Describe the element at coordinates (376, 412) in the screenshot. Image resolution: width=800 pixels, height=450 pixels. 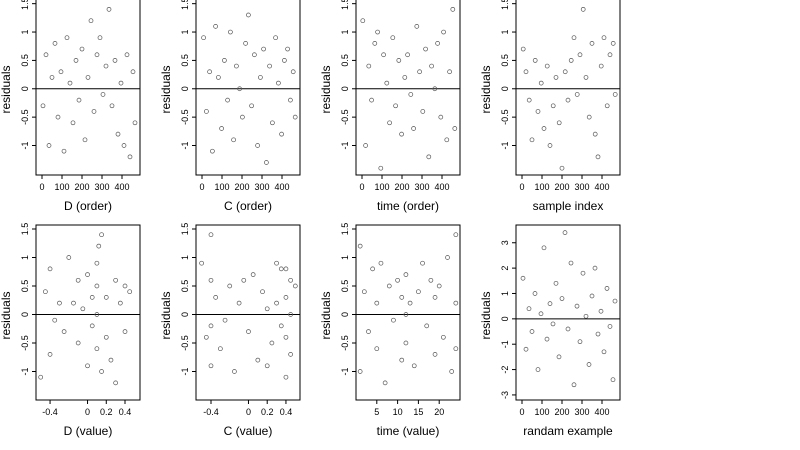
I see `x-tick-label: 5` at that location.